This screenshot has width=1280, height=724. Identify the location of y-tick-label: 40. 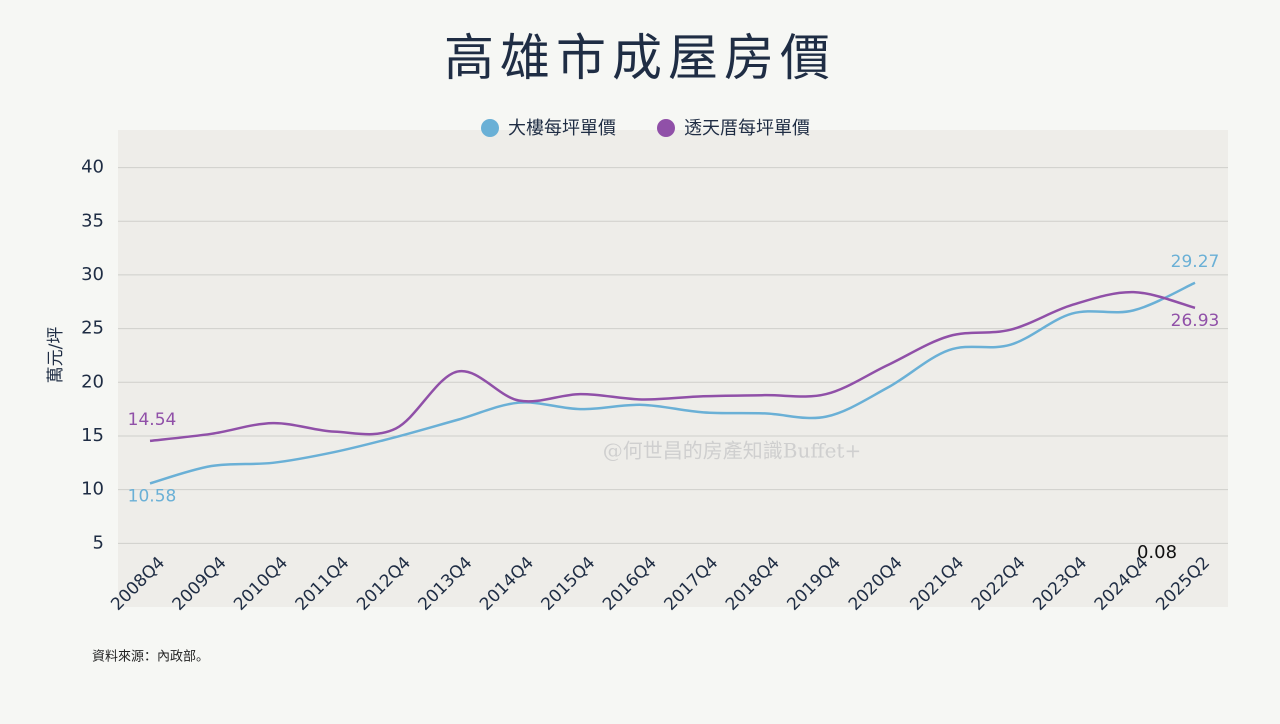
(92, 167).